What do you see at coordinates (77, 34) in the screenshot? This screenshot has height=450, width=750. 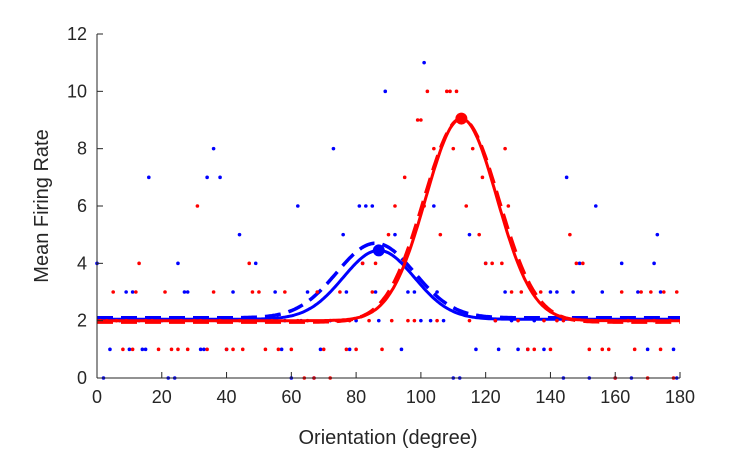 I see `y-tick-label: 12` at bounding box center [77, 34].